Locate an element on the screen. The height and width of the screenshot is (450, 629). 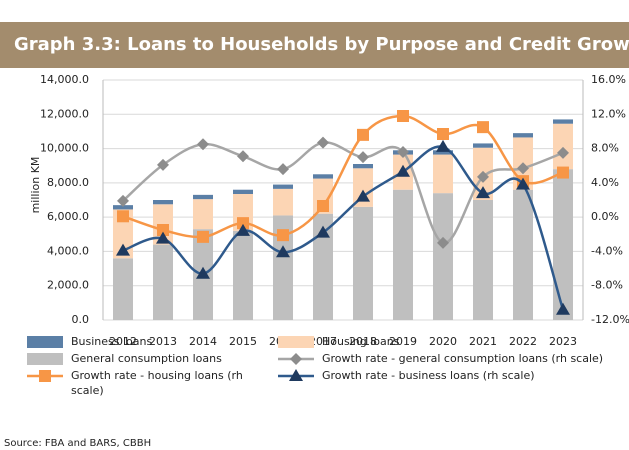
y-tick-label: 4,000.0 is located at coordinates (68, 250).